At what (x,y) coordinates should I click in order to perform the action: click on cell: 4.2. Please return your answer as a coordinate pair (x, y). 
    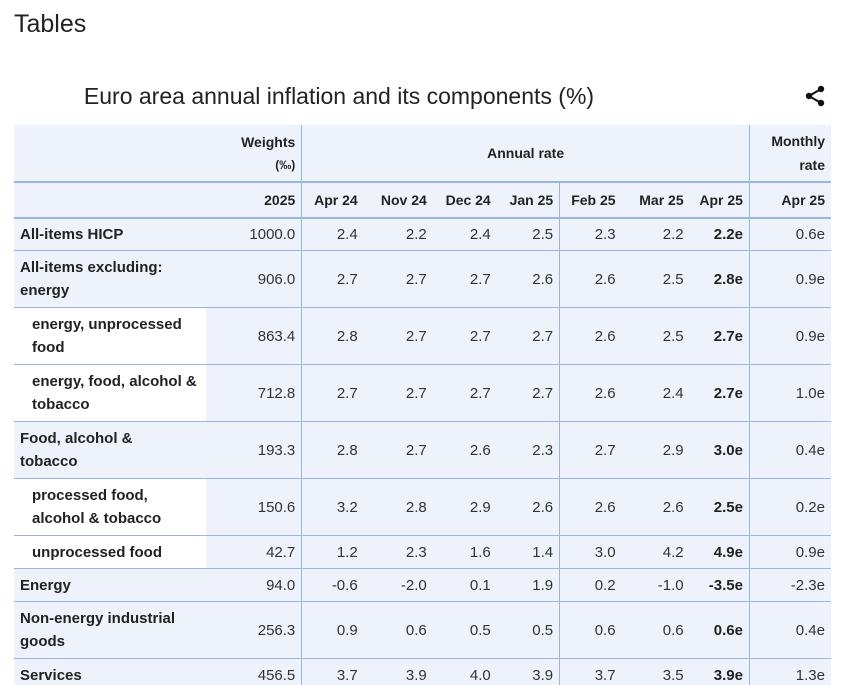
    Looking at the image, I should click on (655, 552).